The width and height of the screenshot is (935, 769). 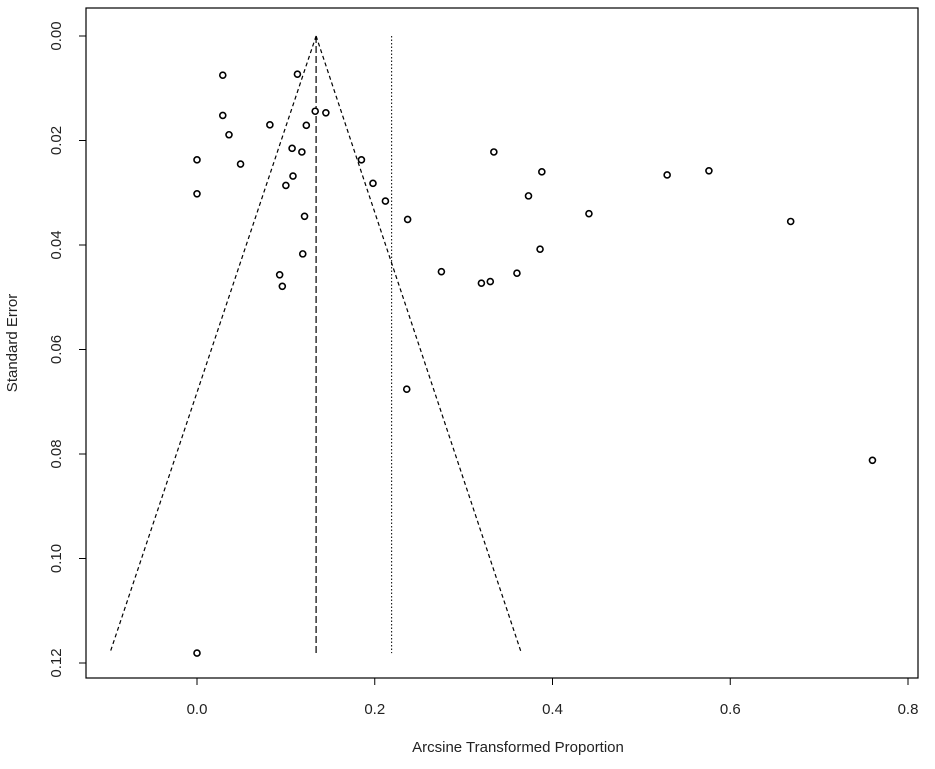 I want to click on y-tick-label-2: 0.04, so click(x=56, y=244).